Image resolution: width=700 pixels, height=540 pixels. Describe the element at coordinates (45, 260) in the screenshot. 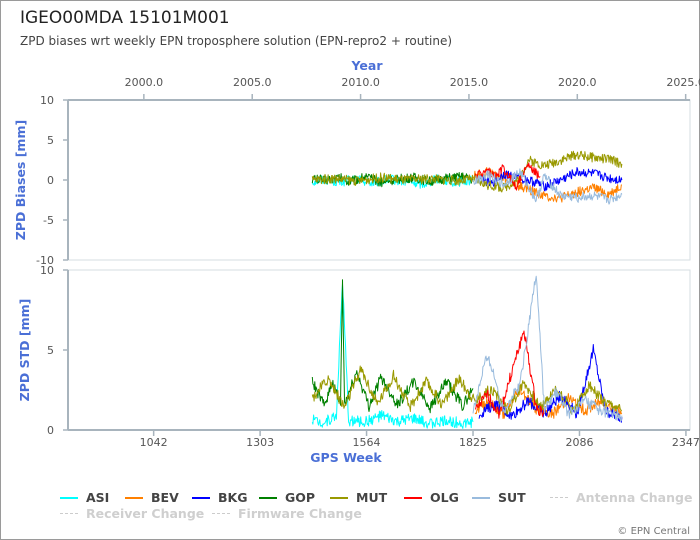

I see `bias-y-tick-label: -10` at that location.